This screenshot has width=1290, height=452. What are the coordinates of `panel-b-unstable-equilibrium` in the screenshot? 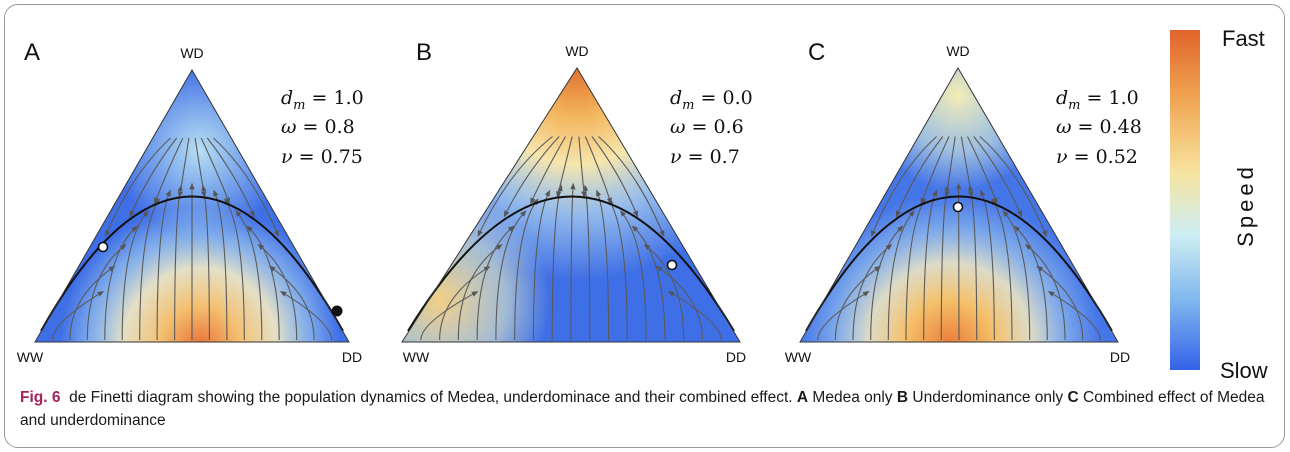 It's located at (672, 265).